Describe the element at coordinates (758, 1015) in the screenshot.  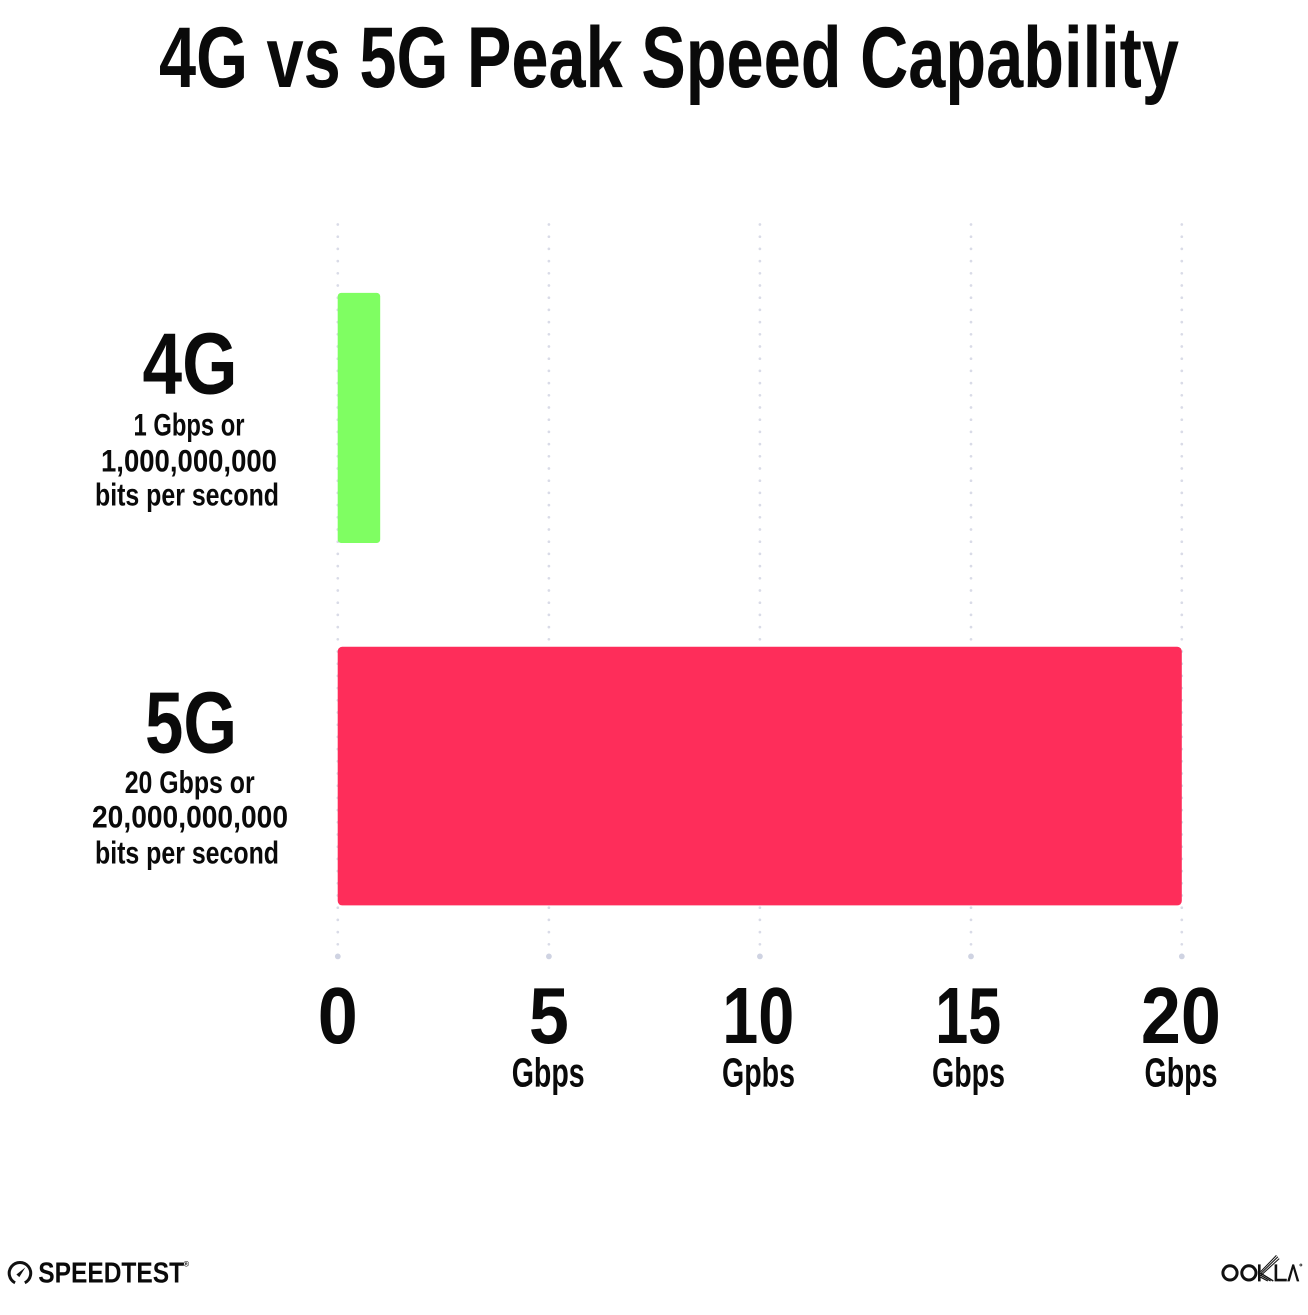
I see `svg-text: 10` at that location.